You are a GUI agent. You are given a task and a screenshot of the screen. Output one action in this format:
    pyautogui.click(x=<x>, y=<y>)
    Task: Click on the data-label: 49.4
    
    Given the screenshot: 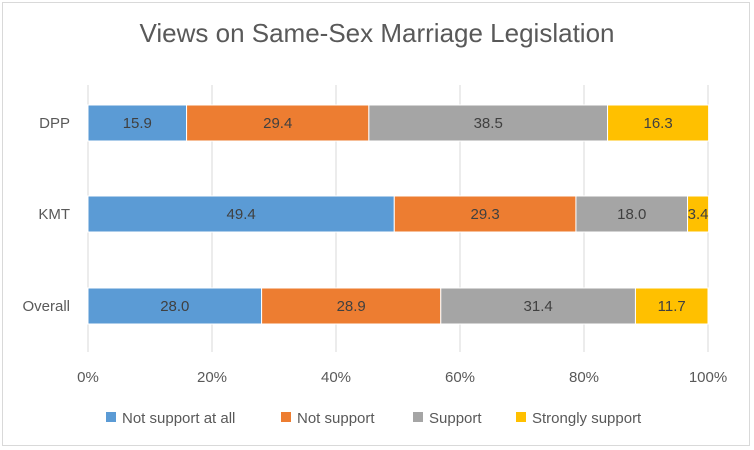 What is the action you would take?
    pyautogui.click(x=241, y=214)
    